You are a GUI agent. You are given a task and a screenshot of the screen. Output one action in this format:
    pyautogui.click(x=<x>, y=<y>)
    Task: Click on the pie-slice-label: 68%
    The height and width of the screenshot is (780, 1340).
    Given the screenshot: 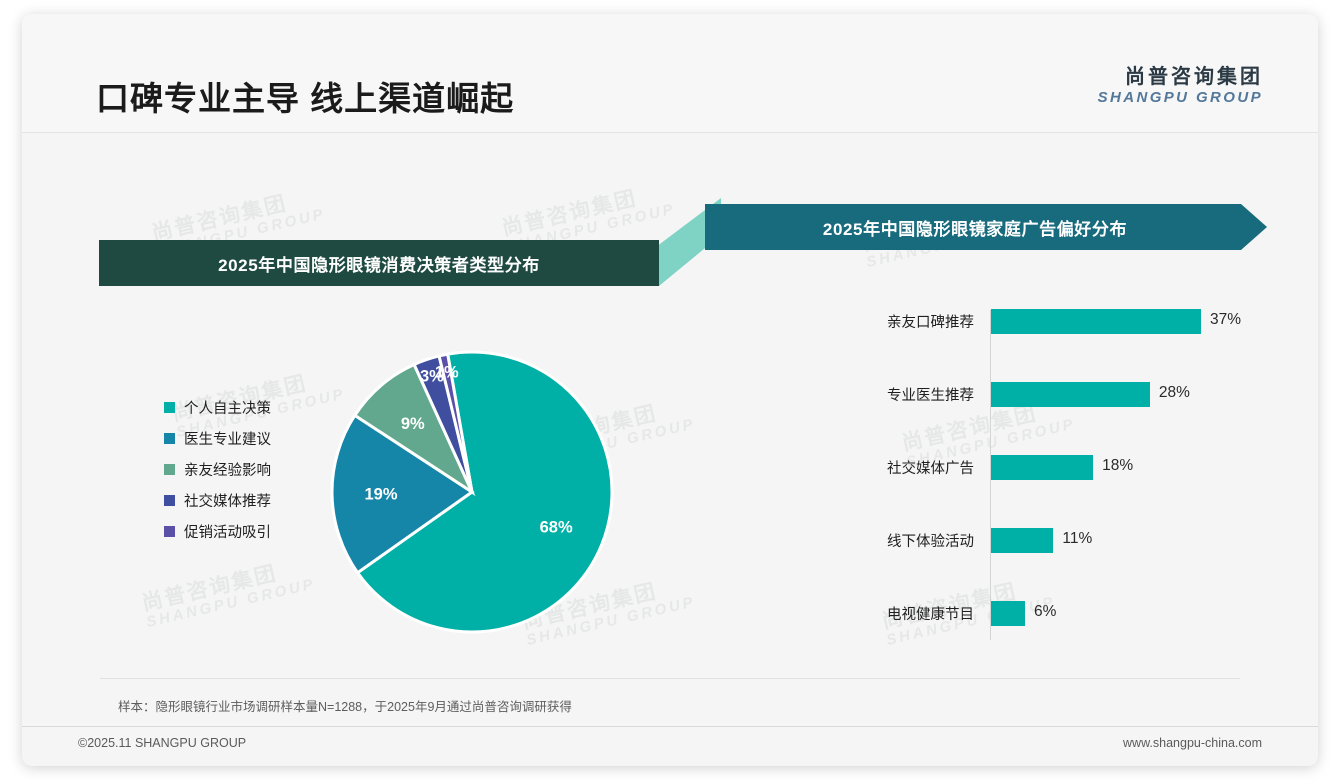 What is the action you would take?
    pyautogui.click(x=556, y=528)
    